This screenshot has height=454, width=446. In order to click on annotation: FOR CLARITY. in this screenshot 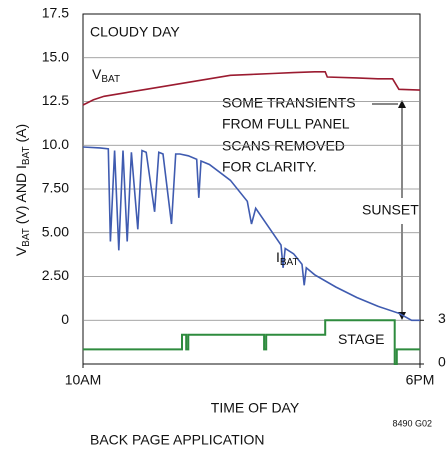, I will do `click(269, 167)`.